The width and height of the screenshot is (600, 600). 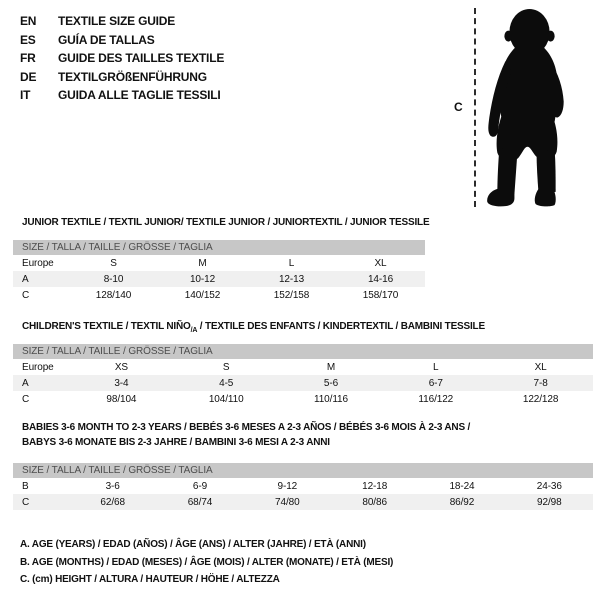 What do you see at coordinates (380, 279) in the screenshot?
I see `value-cell: 14-16` at bounding box center [380, 279].